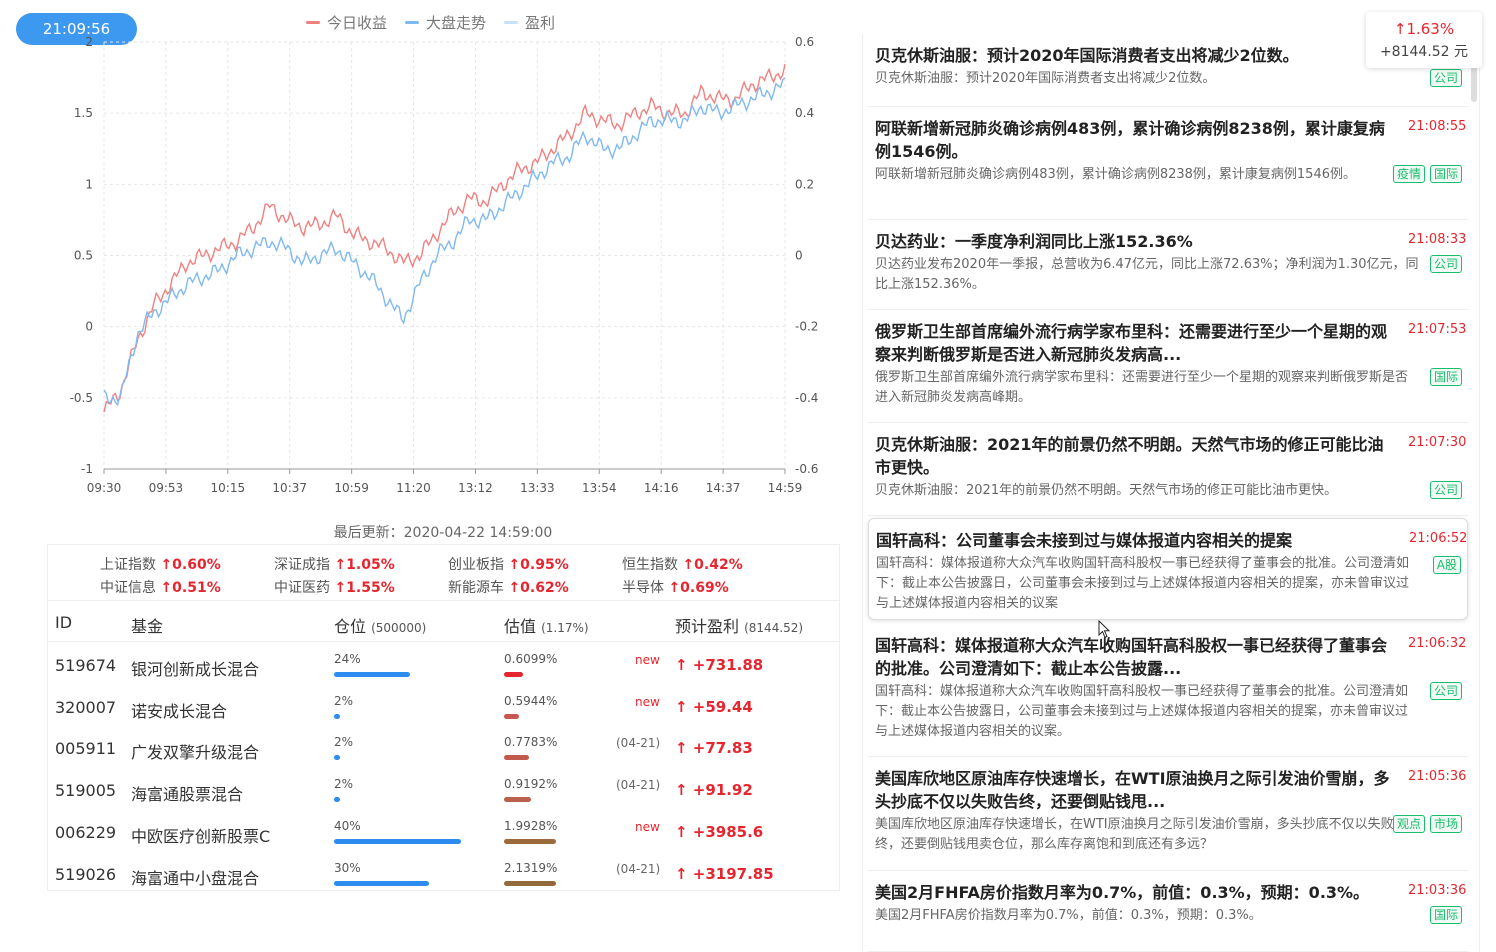 This screenshot has width=1496, height=952. What do you see at coordinates (347, 825) in the screenshot?
I see `fund-position: 40%` at bounding box center [347, 825].